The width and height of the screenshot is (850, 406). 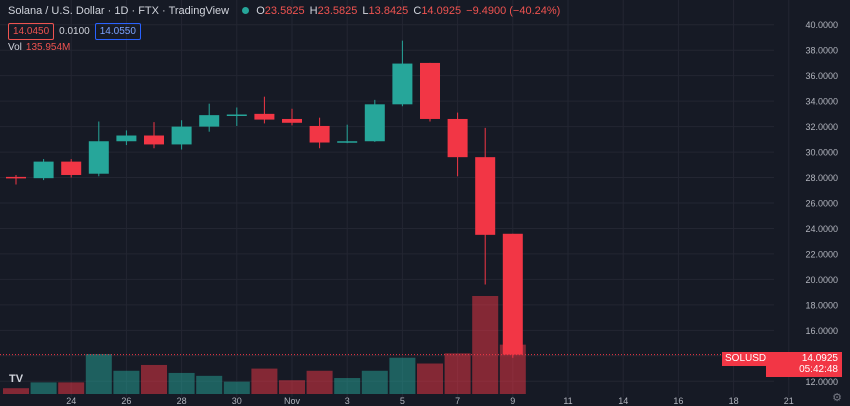 I want to click on tradingview-logo-icon: TV, so click(x=16, y=379).